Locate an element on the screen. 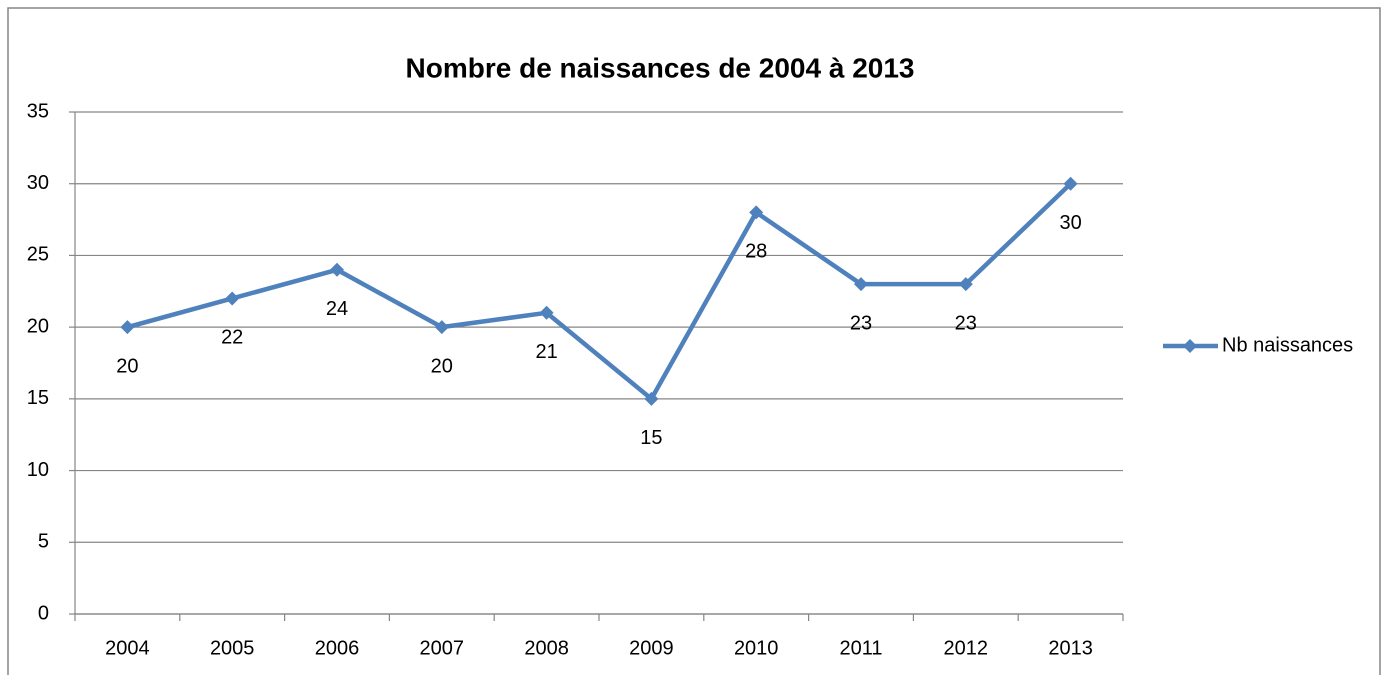 Image resolution: width=1390 pixels, height=680 pixels. chart-title: Nombre de naissances de 2004 à 2013 is located at coordinates (660, 67).